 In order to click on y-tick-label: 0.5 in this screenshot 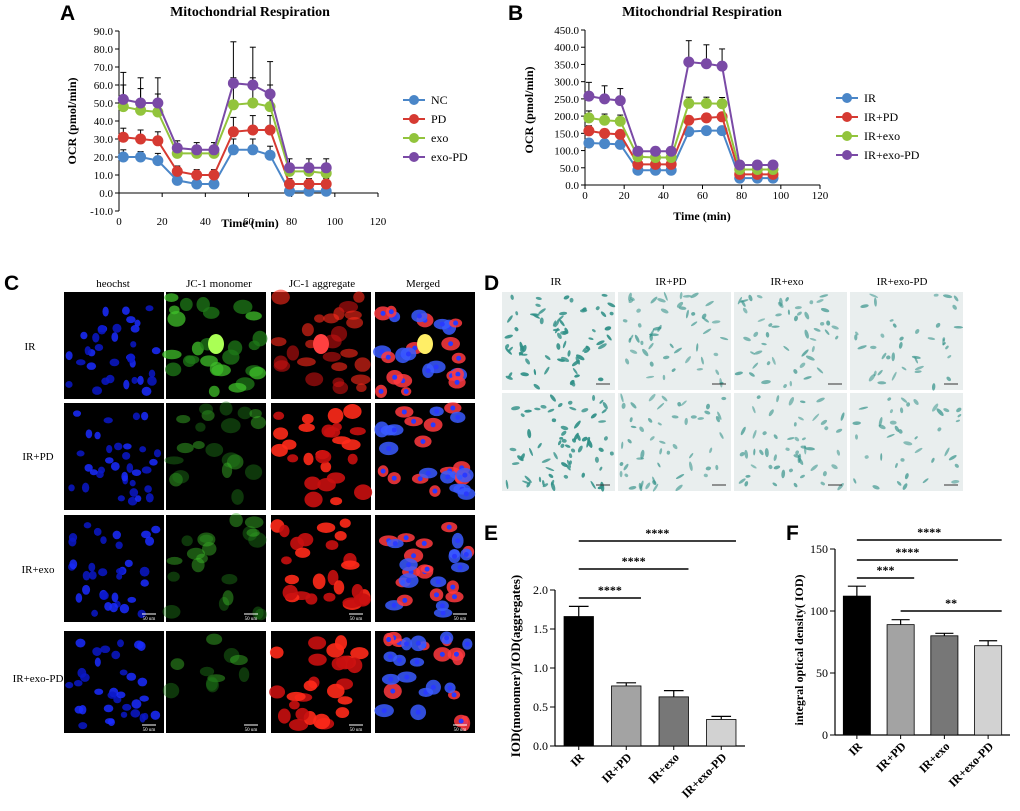, I will do `click(540, 707)`.